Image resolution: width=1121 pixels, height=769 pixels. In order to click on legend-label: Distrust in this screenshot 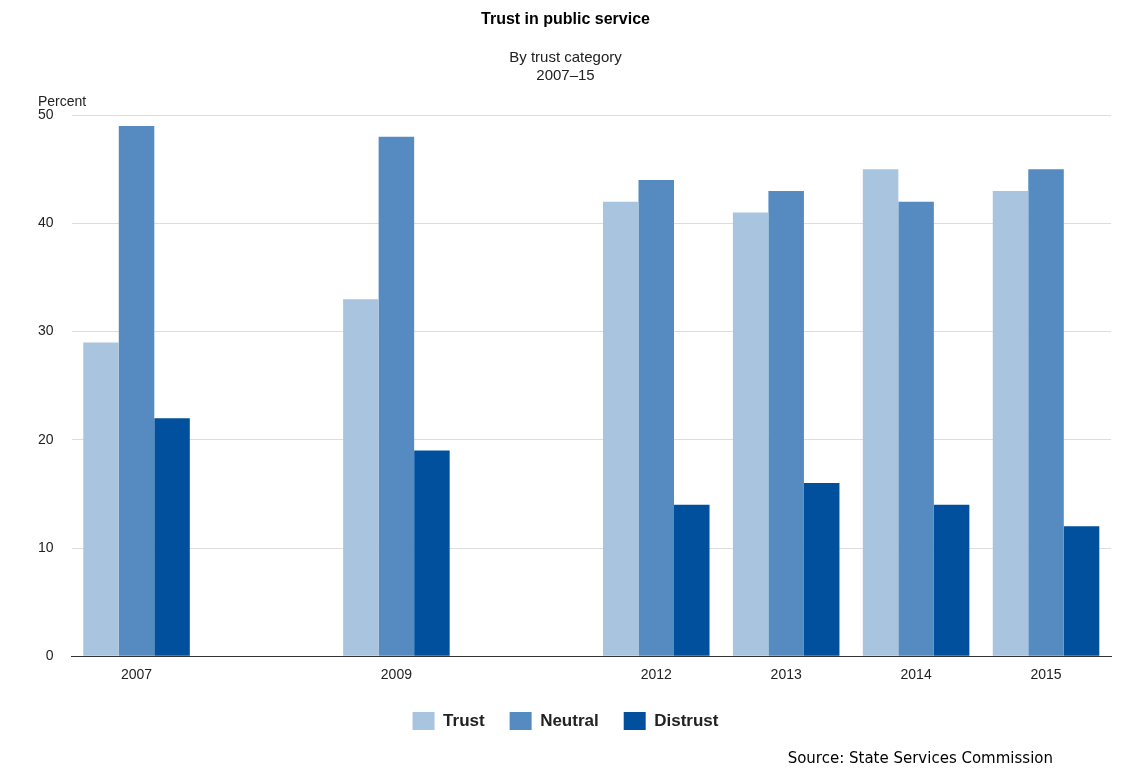, I will do `click(686, 720)`.